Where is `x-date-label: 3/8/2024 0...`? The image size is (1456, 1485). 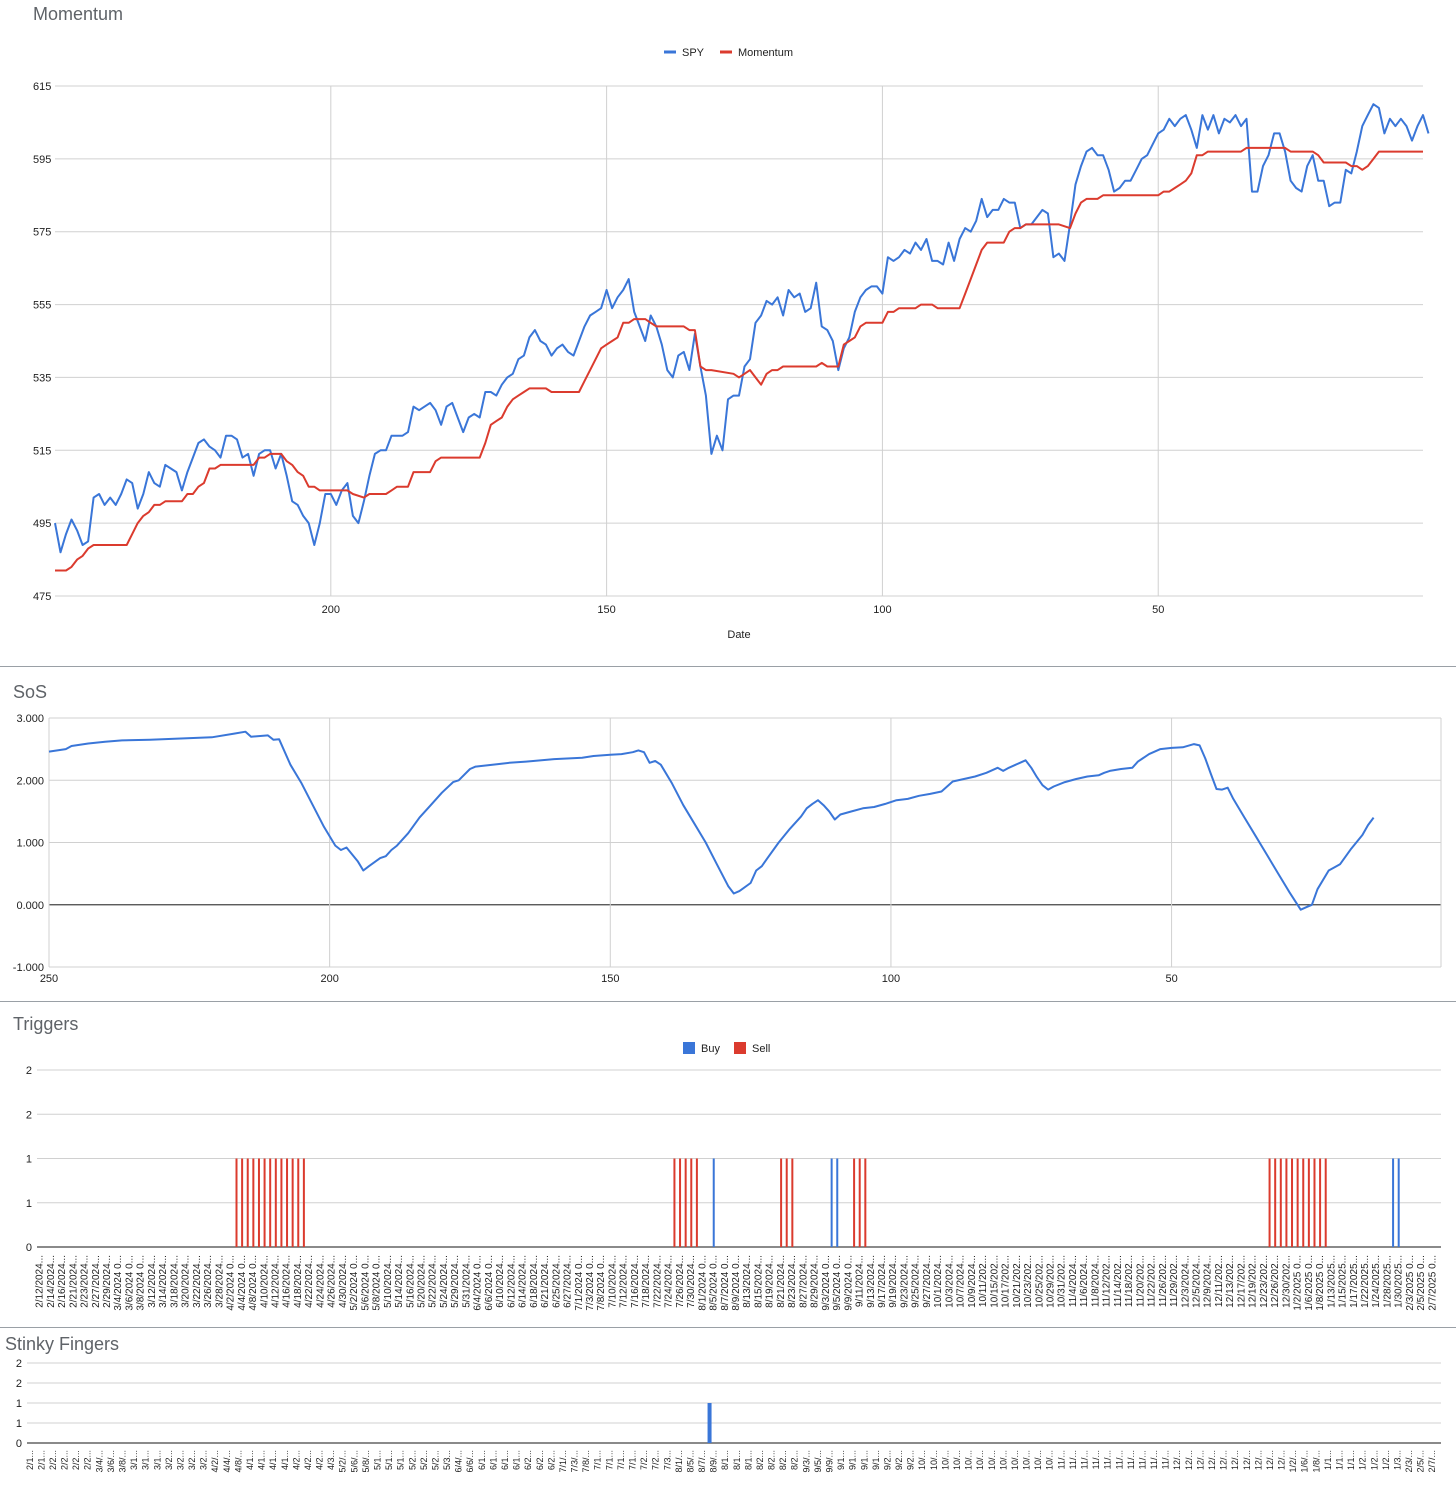
x-date-label: 3/8/2024 0... is located at coordinates (141, 1283).